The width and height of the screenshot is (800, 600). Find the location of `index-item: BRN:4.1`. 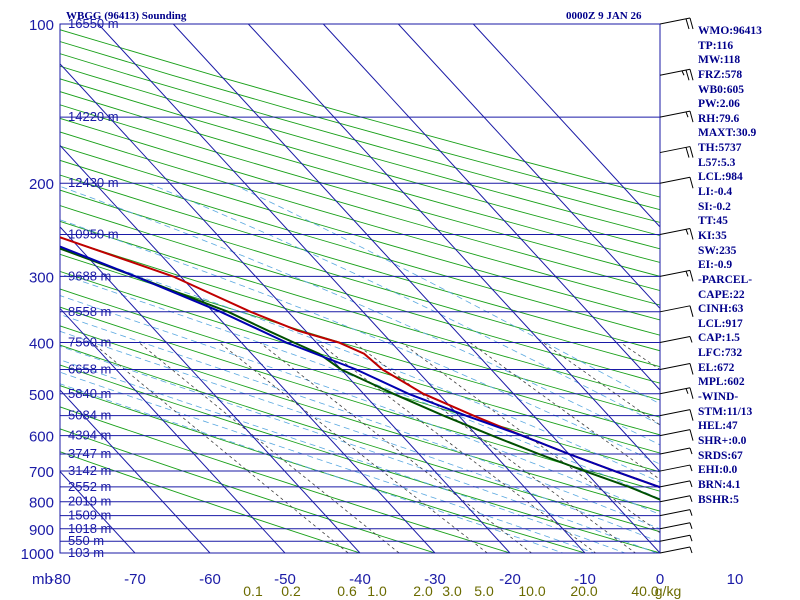

index-item: BRN:4.1 is located at coordinates (719, 484).